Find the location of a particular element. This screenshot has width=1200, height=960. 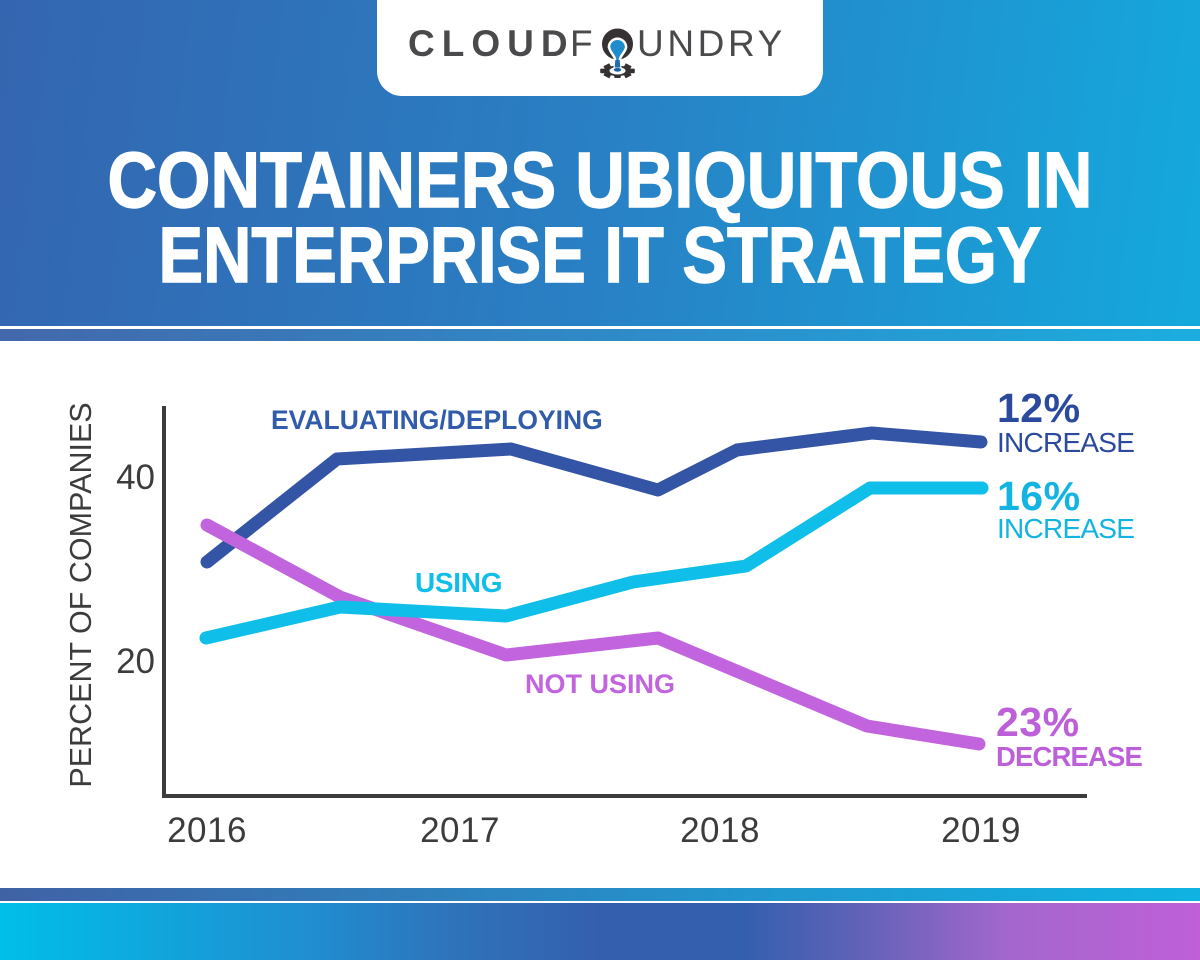

svg-text: DECREASE is located at coordinates (1069, 756).